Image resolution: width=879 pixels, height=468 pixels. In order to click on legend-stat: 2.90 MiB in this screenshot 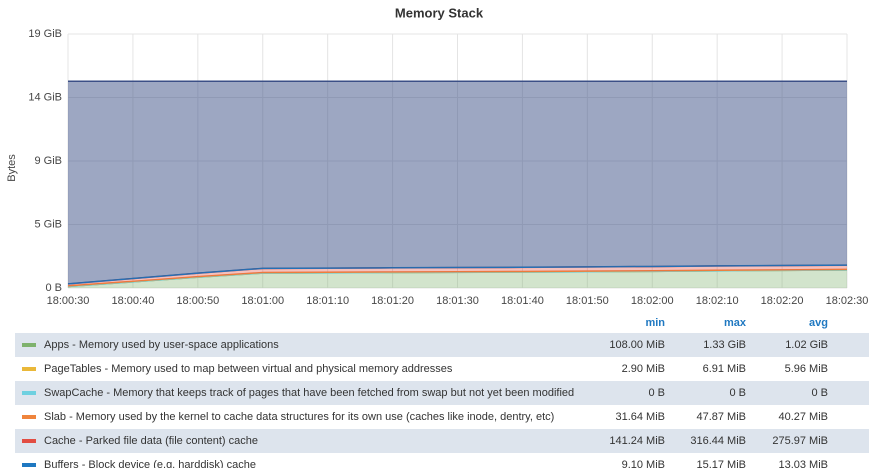, I will do `click(643, 369)`.